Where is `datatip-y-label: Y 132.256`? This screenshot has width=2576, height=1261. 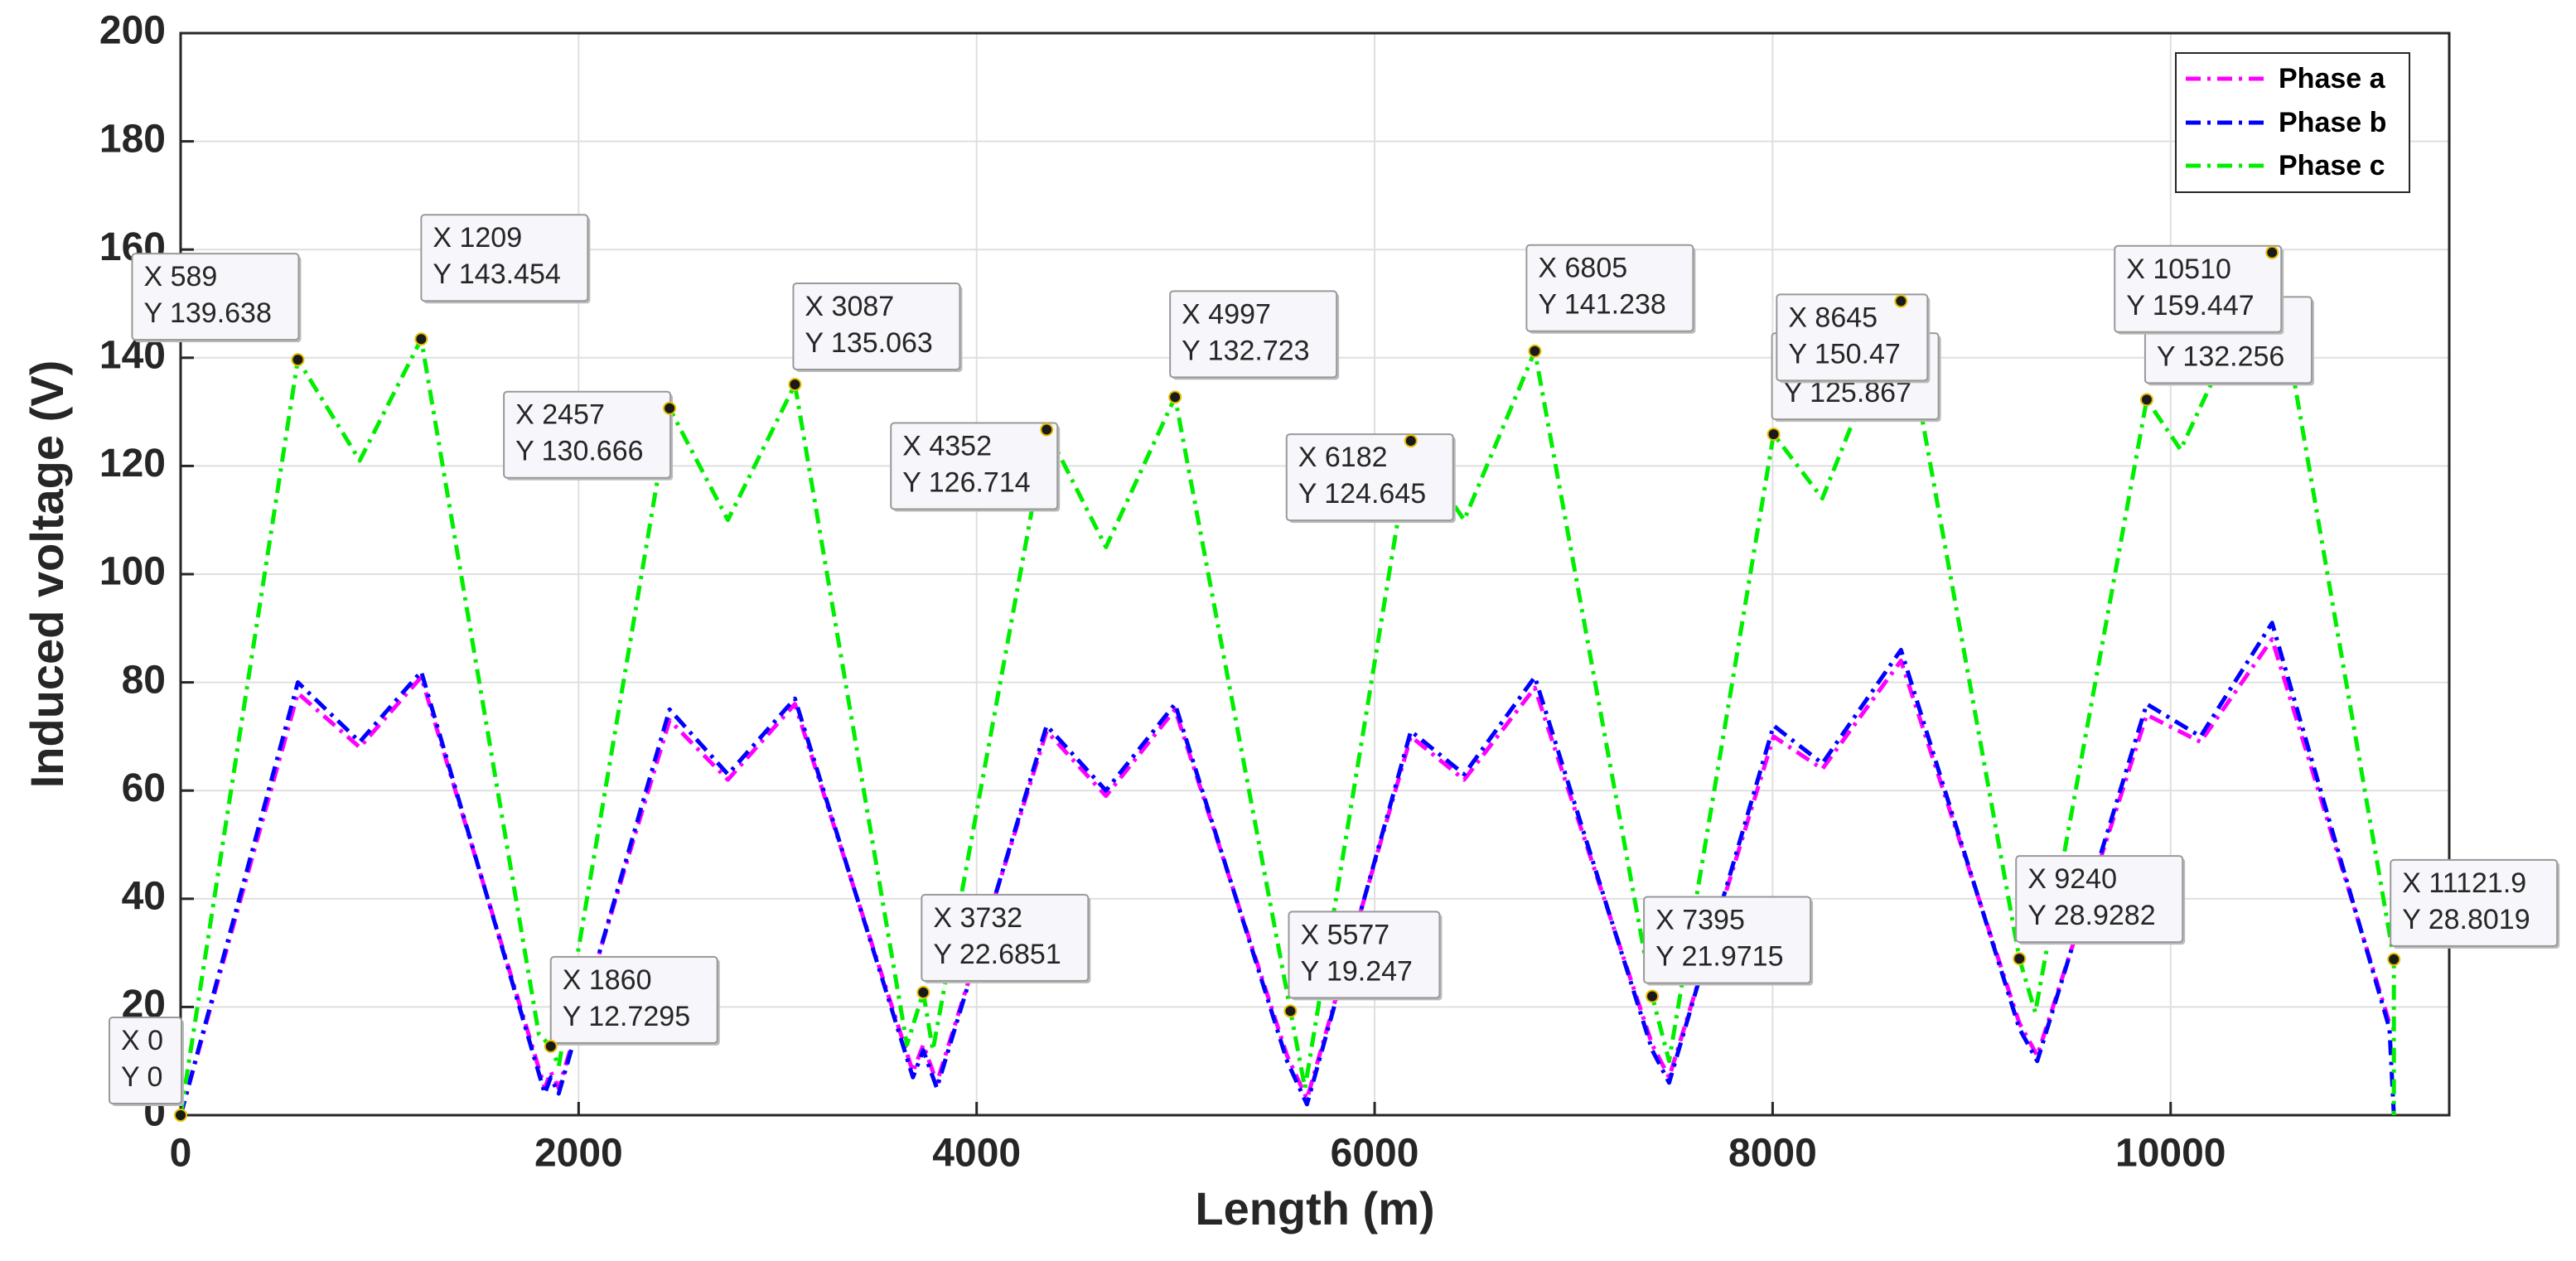 datatip-y-label: Y 132.256 is located at coordinates (2220, 356).